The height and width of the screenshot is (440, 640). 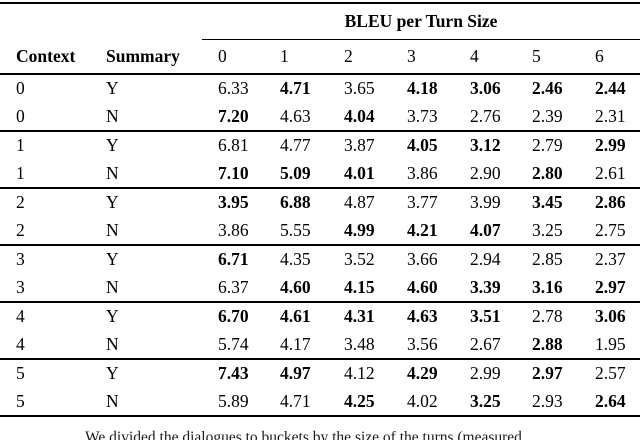 What do you see at coordinates (320, 316) in the screenshot?
I see `table-row: 4 Y 6.70 4.61 4.31 4.63 3.51 2.78 3.06` at bounding box center [320, 316].